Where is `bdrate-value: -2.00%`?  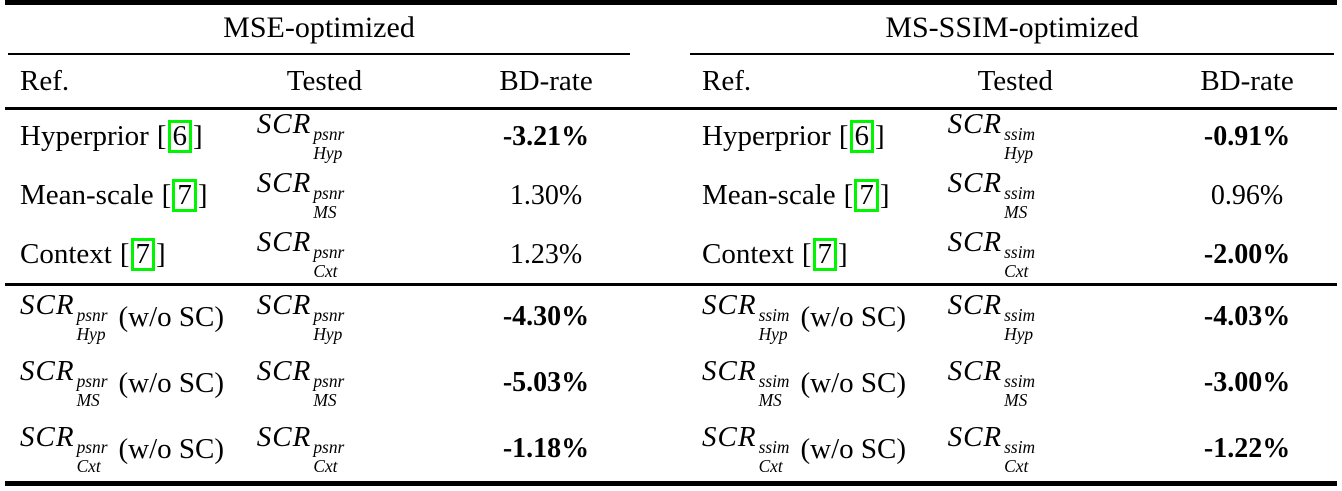 bdrate-value: -2.00% is located at coordinates (1247, 254).